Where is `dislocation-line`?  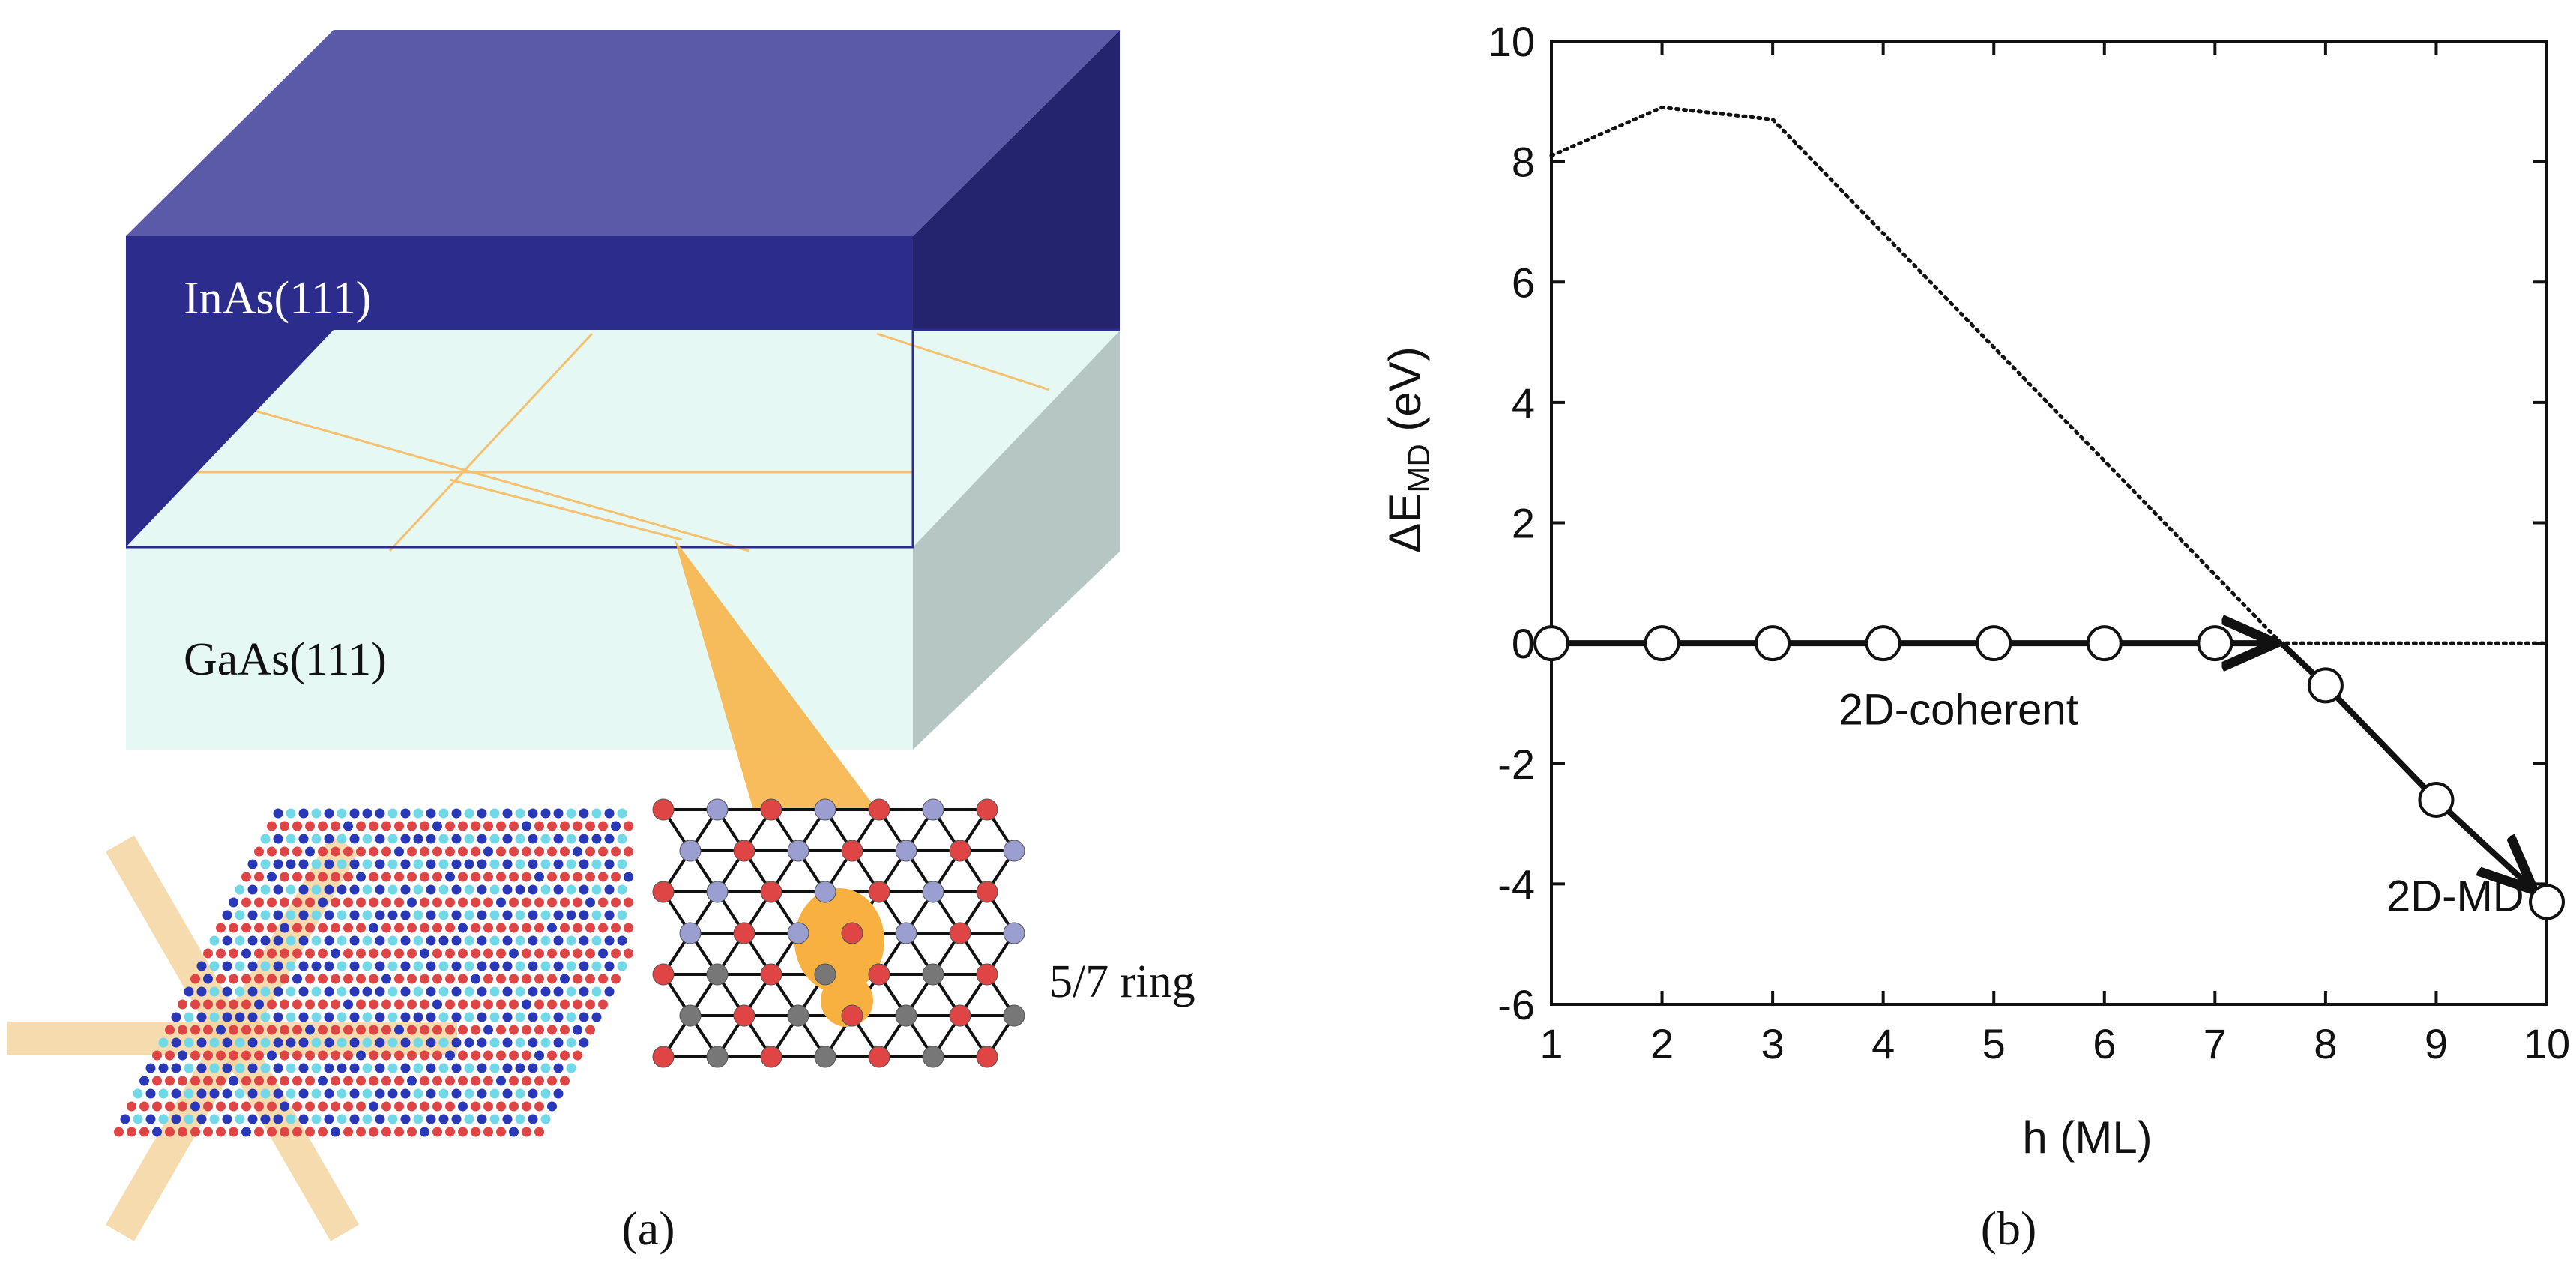 dislocation-line is located at coordinates (498, 479).